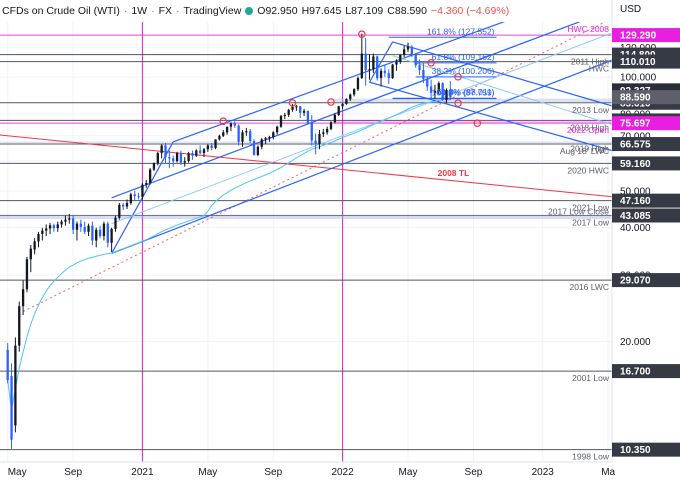 The width and height of the screenshot is (680, 482). I want to click on level-label: 2016 LWC, so click(589, 287).